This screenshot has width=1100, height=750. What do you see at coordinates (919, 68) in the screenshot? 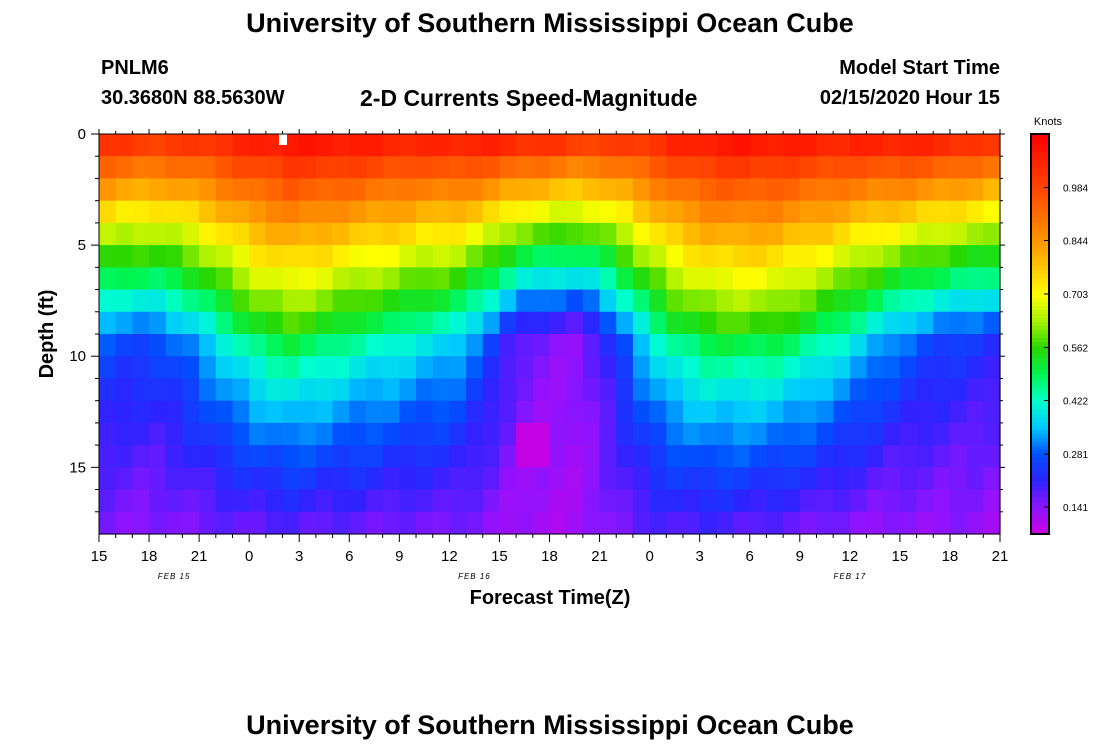
I see `model-start-label: Model Start Time` at bounding box center [919, 68].